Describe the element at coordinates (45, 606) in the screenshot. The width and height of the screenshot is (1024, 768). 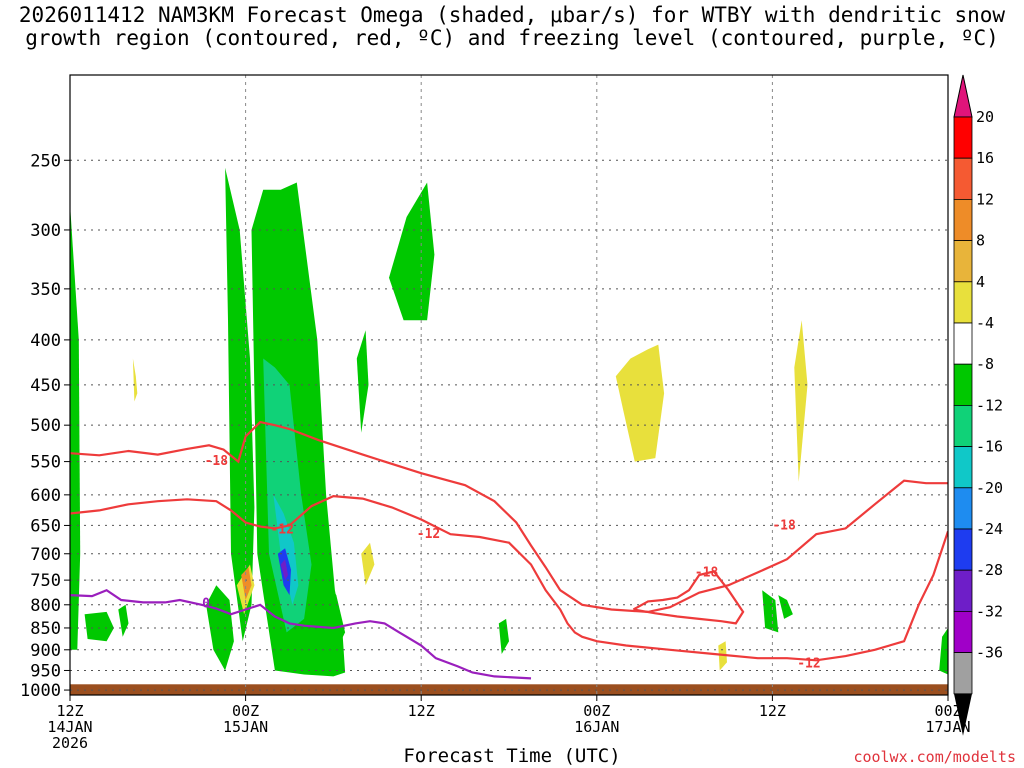
I see `y-tick-label: 800` at that location.